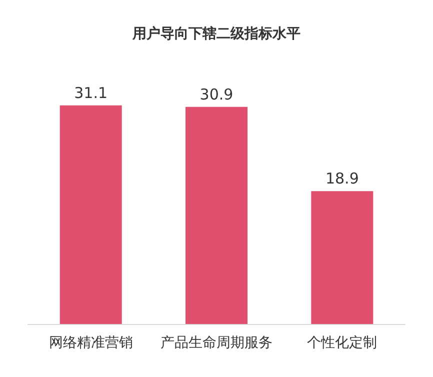  What do you see at coordinates (342, 179) in the screenshot?
I see `data-label: 18.9` at bounding box center [342, 179].